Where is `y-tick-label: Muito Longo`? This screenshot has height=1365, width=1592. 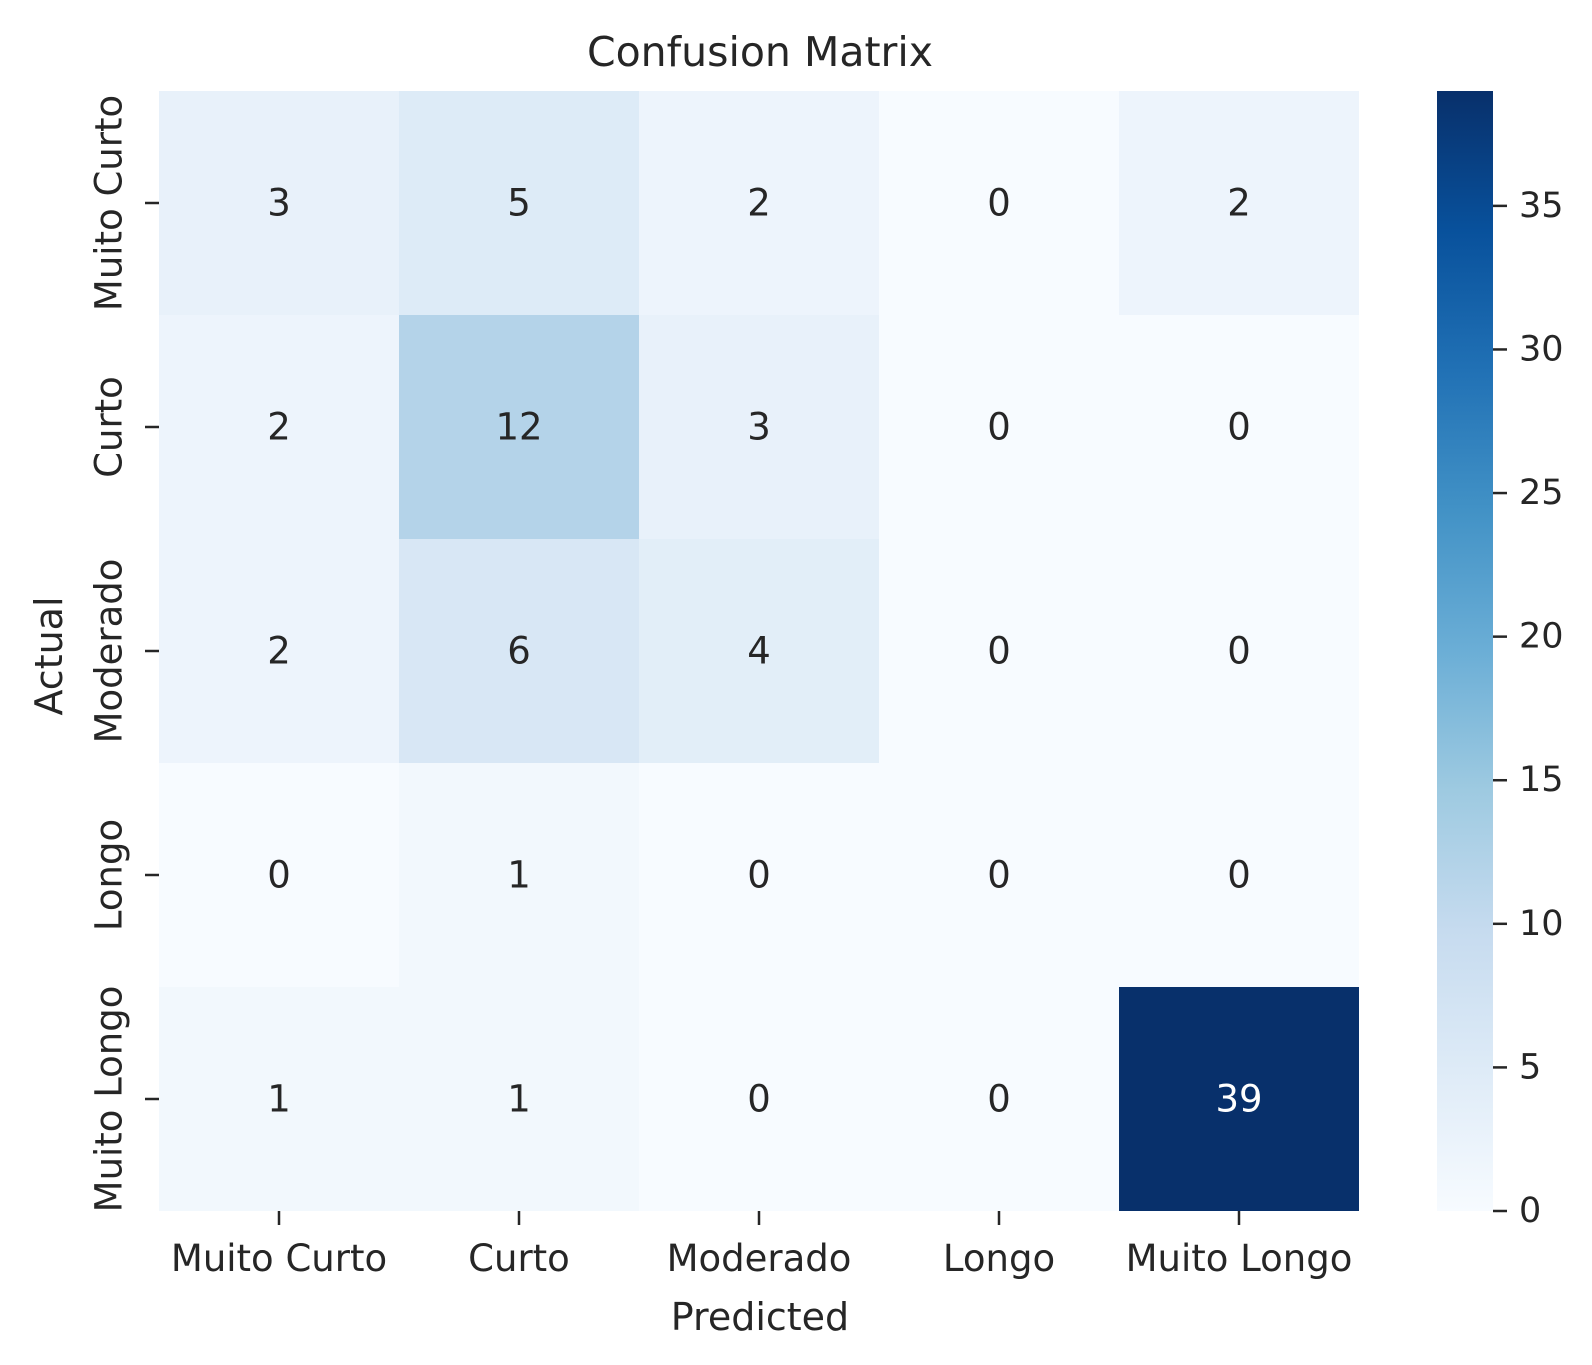
y-tick-label: Muito Longo is located at coordinates (109, 1099).